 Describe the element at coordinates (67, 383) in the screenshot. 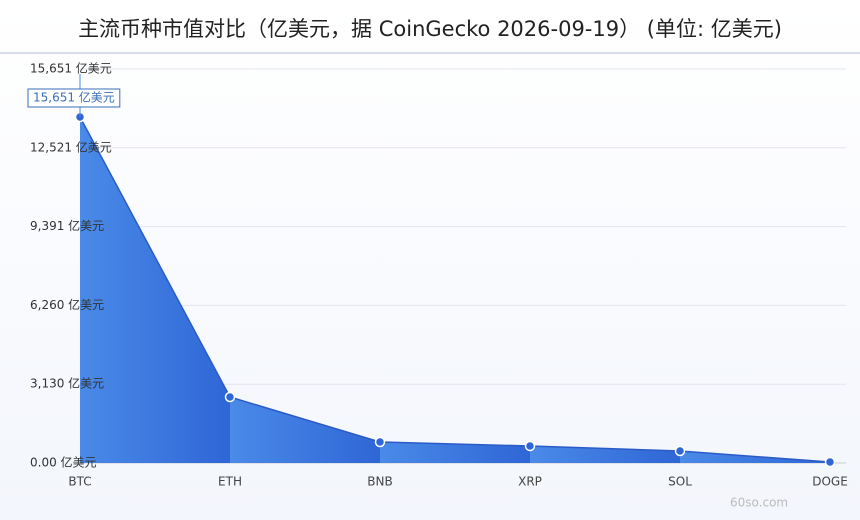

I see `y-tick-label: 3,130 亿美元` at that location.